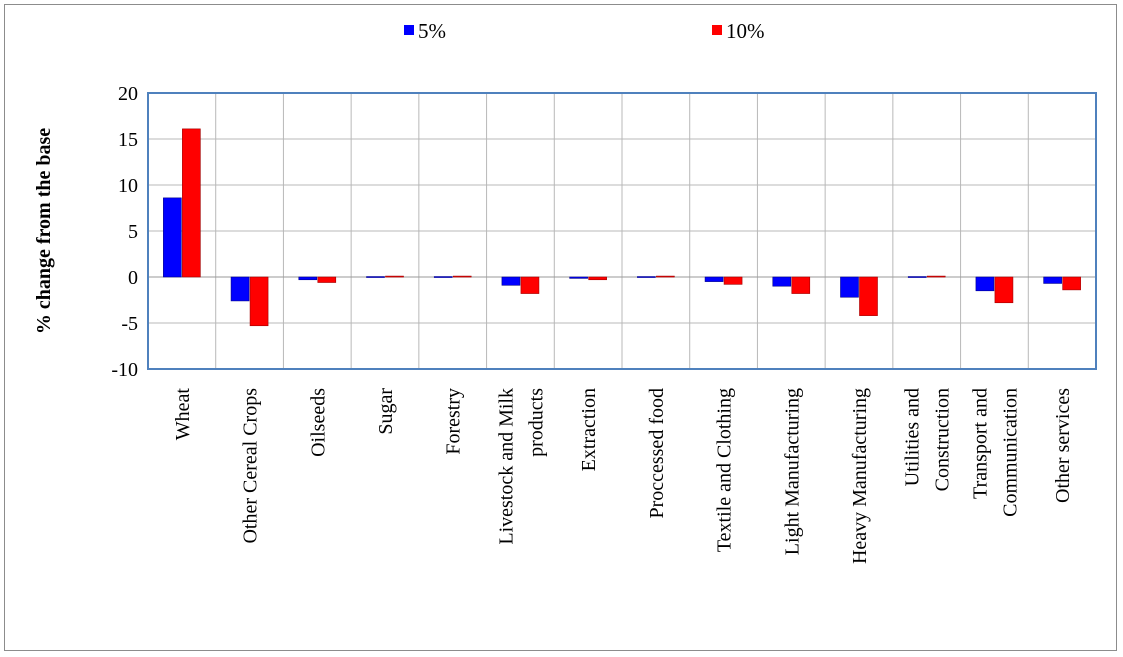 The width and height of the screenshot is (1123, 657). What do you see at coordinates (124, 232) in the screenshot?
I see `y-axis-ticks: 20 15 10 5 0 -5 -10` at bounding box center [124, 232].